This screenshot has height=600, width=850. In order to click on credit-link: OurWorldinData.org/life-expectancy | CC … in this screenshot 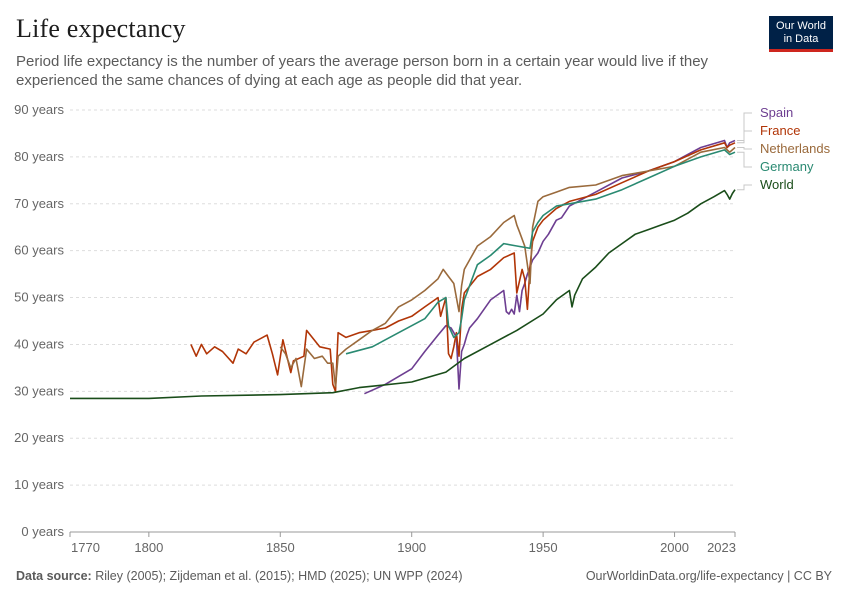, I will do `click(708, 576)`.